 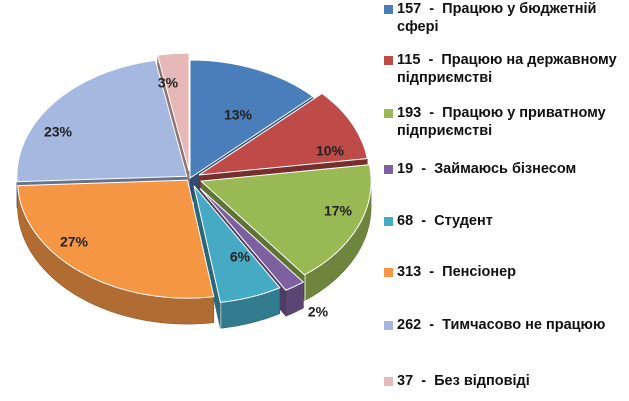 I want to click on legend-item: 19 - Займаюсь бізнесом, so click(x=506, y=169).